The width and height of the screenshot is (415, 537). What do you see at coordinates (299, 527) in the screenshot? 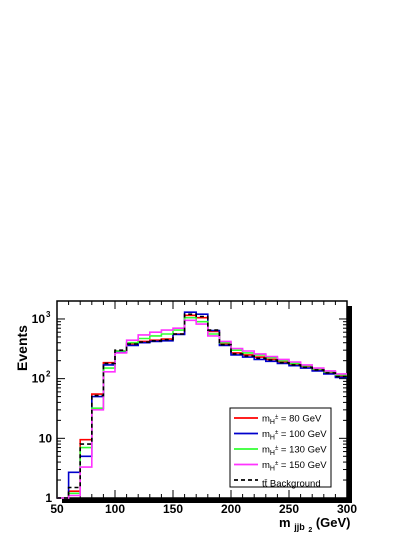
I see `x-axis-title-sub: jjb` at bounding box center [299, 527].